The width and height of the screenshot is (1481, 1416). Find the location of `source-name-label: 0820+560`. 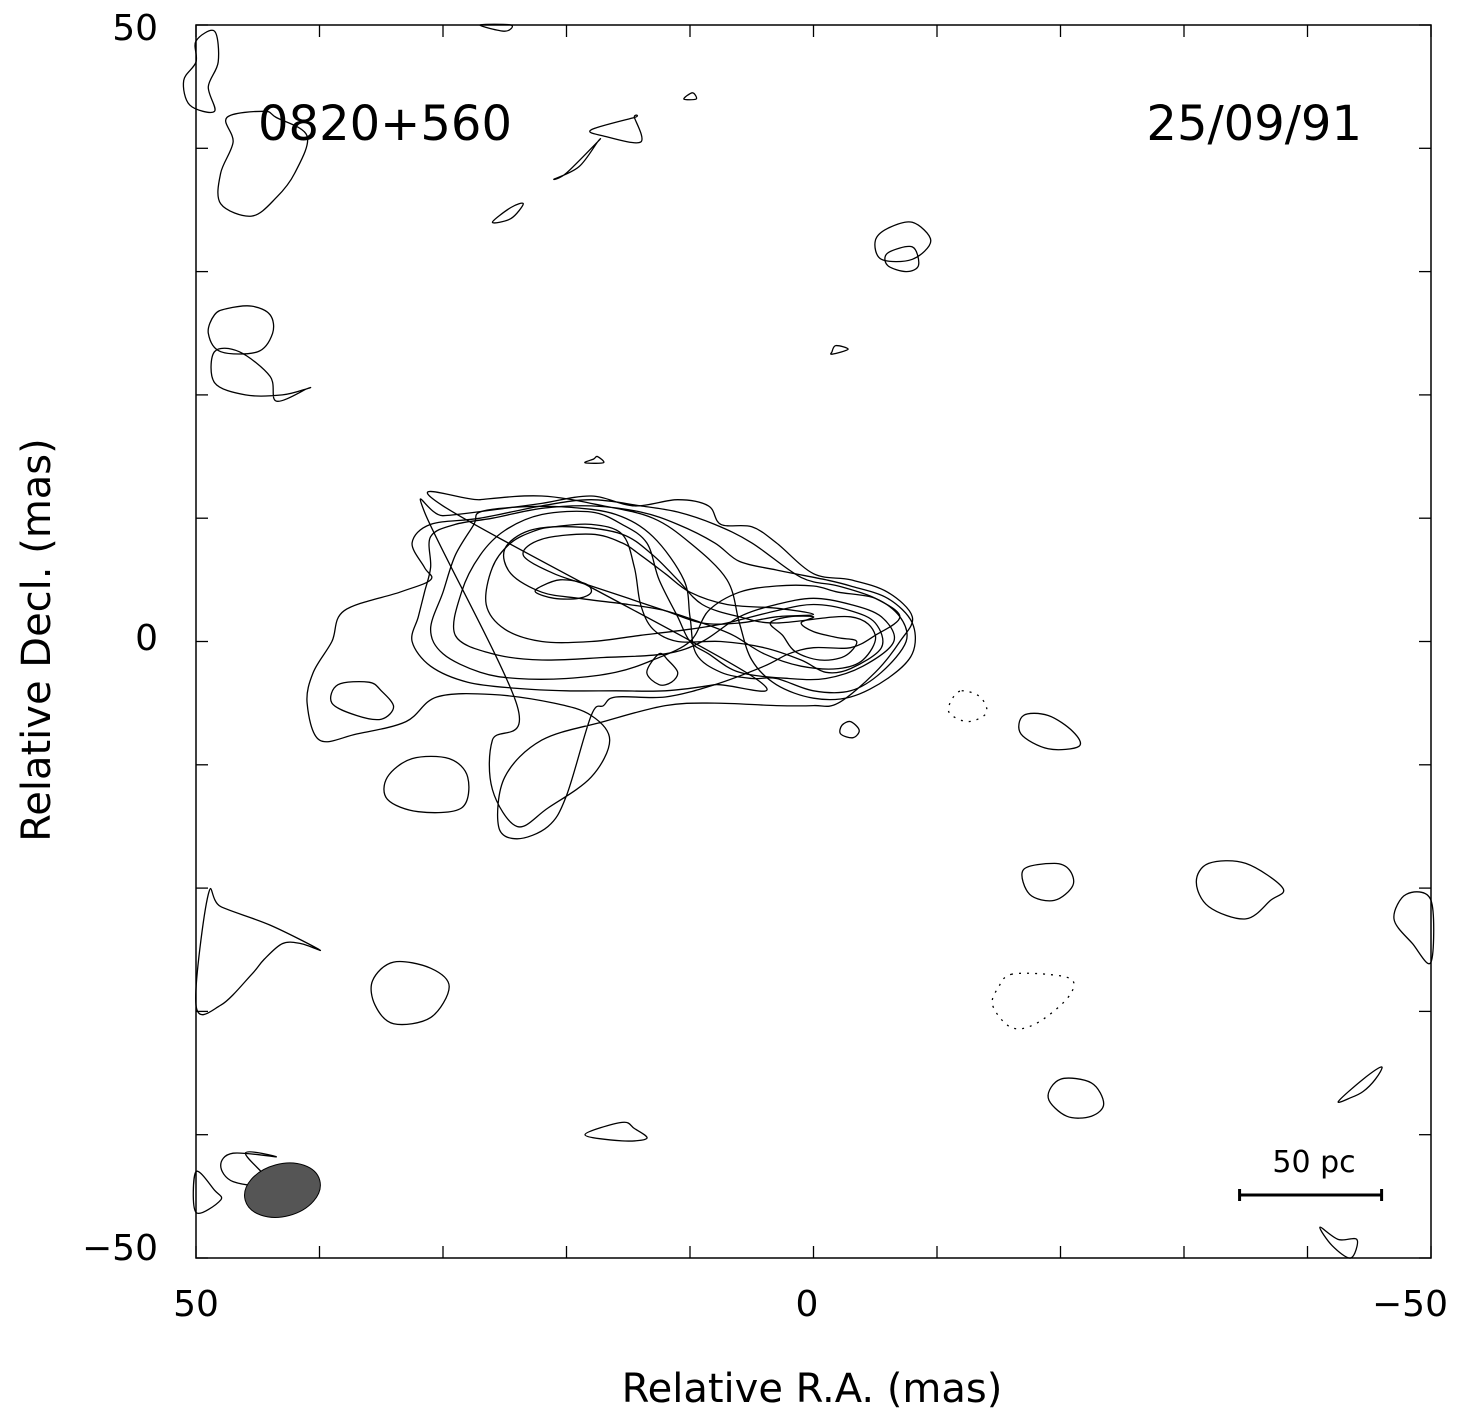

source-name-label: 0820+560 is located at coordinates (385, 124).